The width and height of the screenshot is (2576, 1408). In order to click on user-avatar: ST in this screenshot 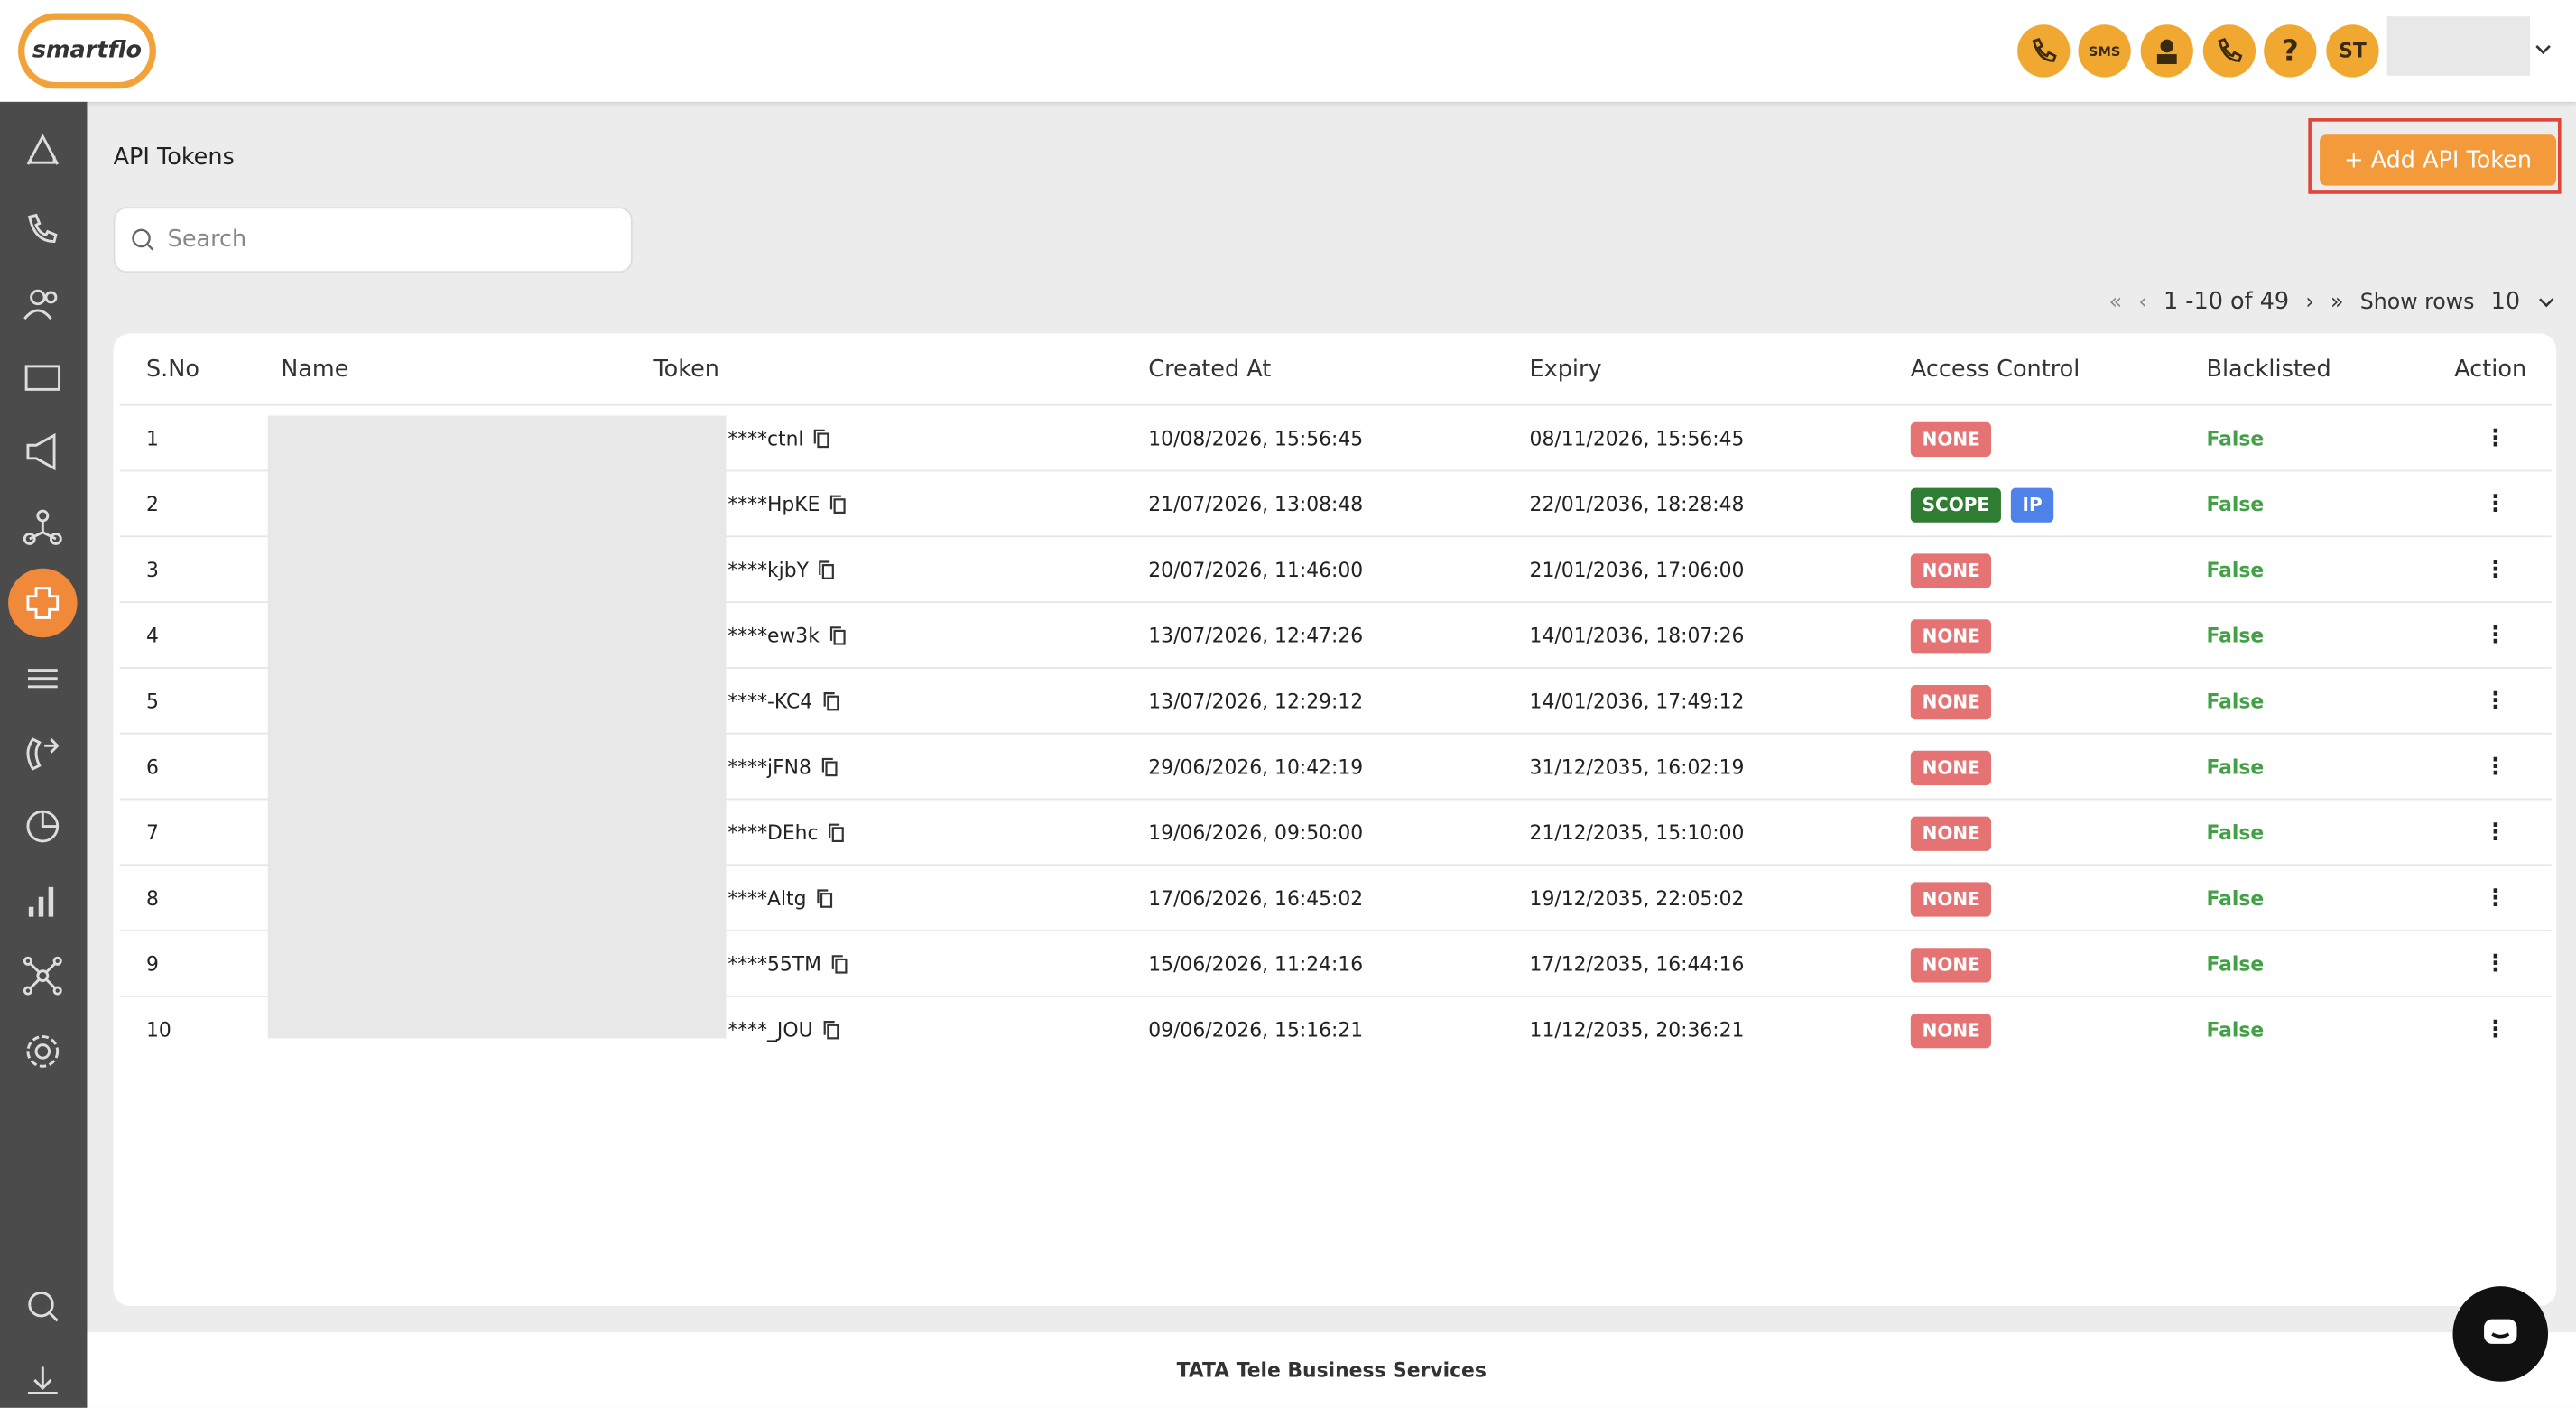, I will do `click(2353, 51)`.